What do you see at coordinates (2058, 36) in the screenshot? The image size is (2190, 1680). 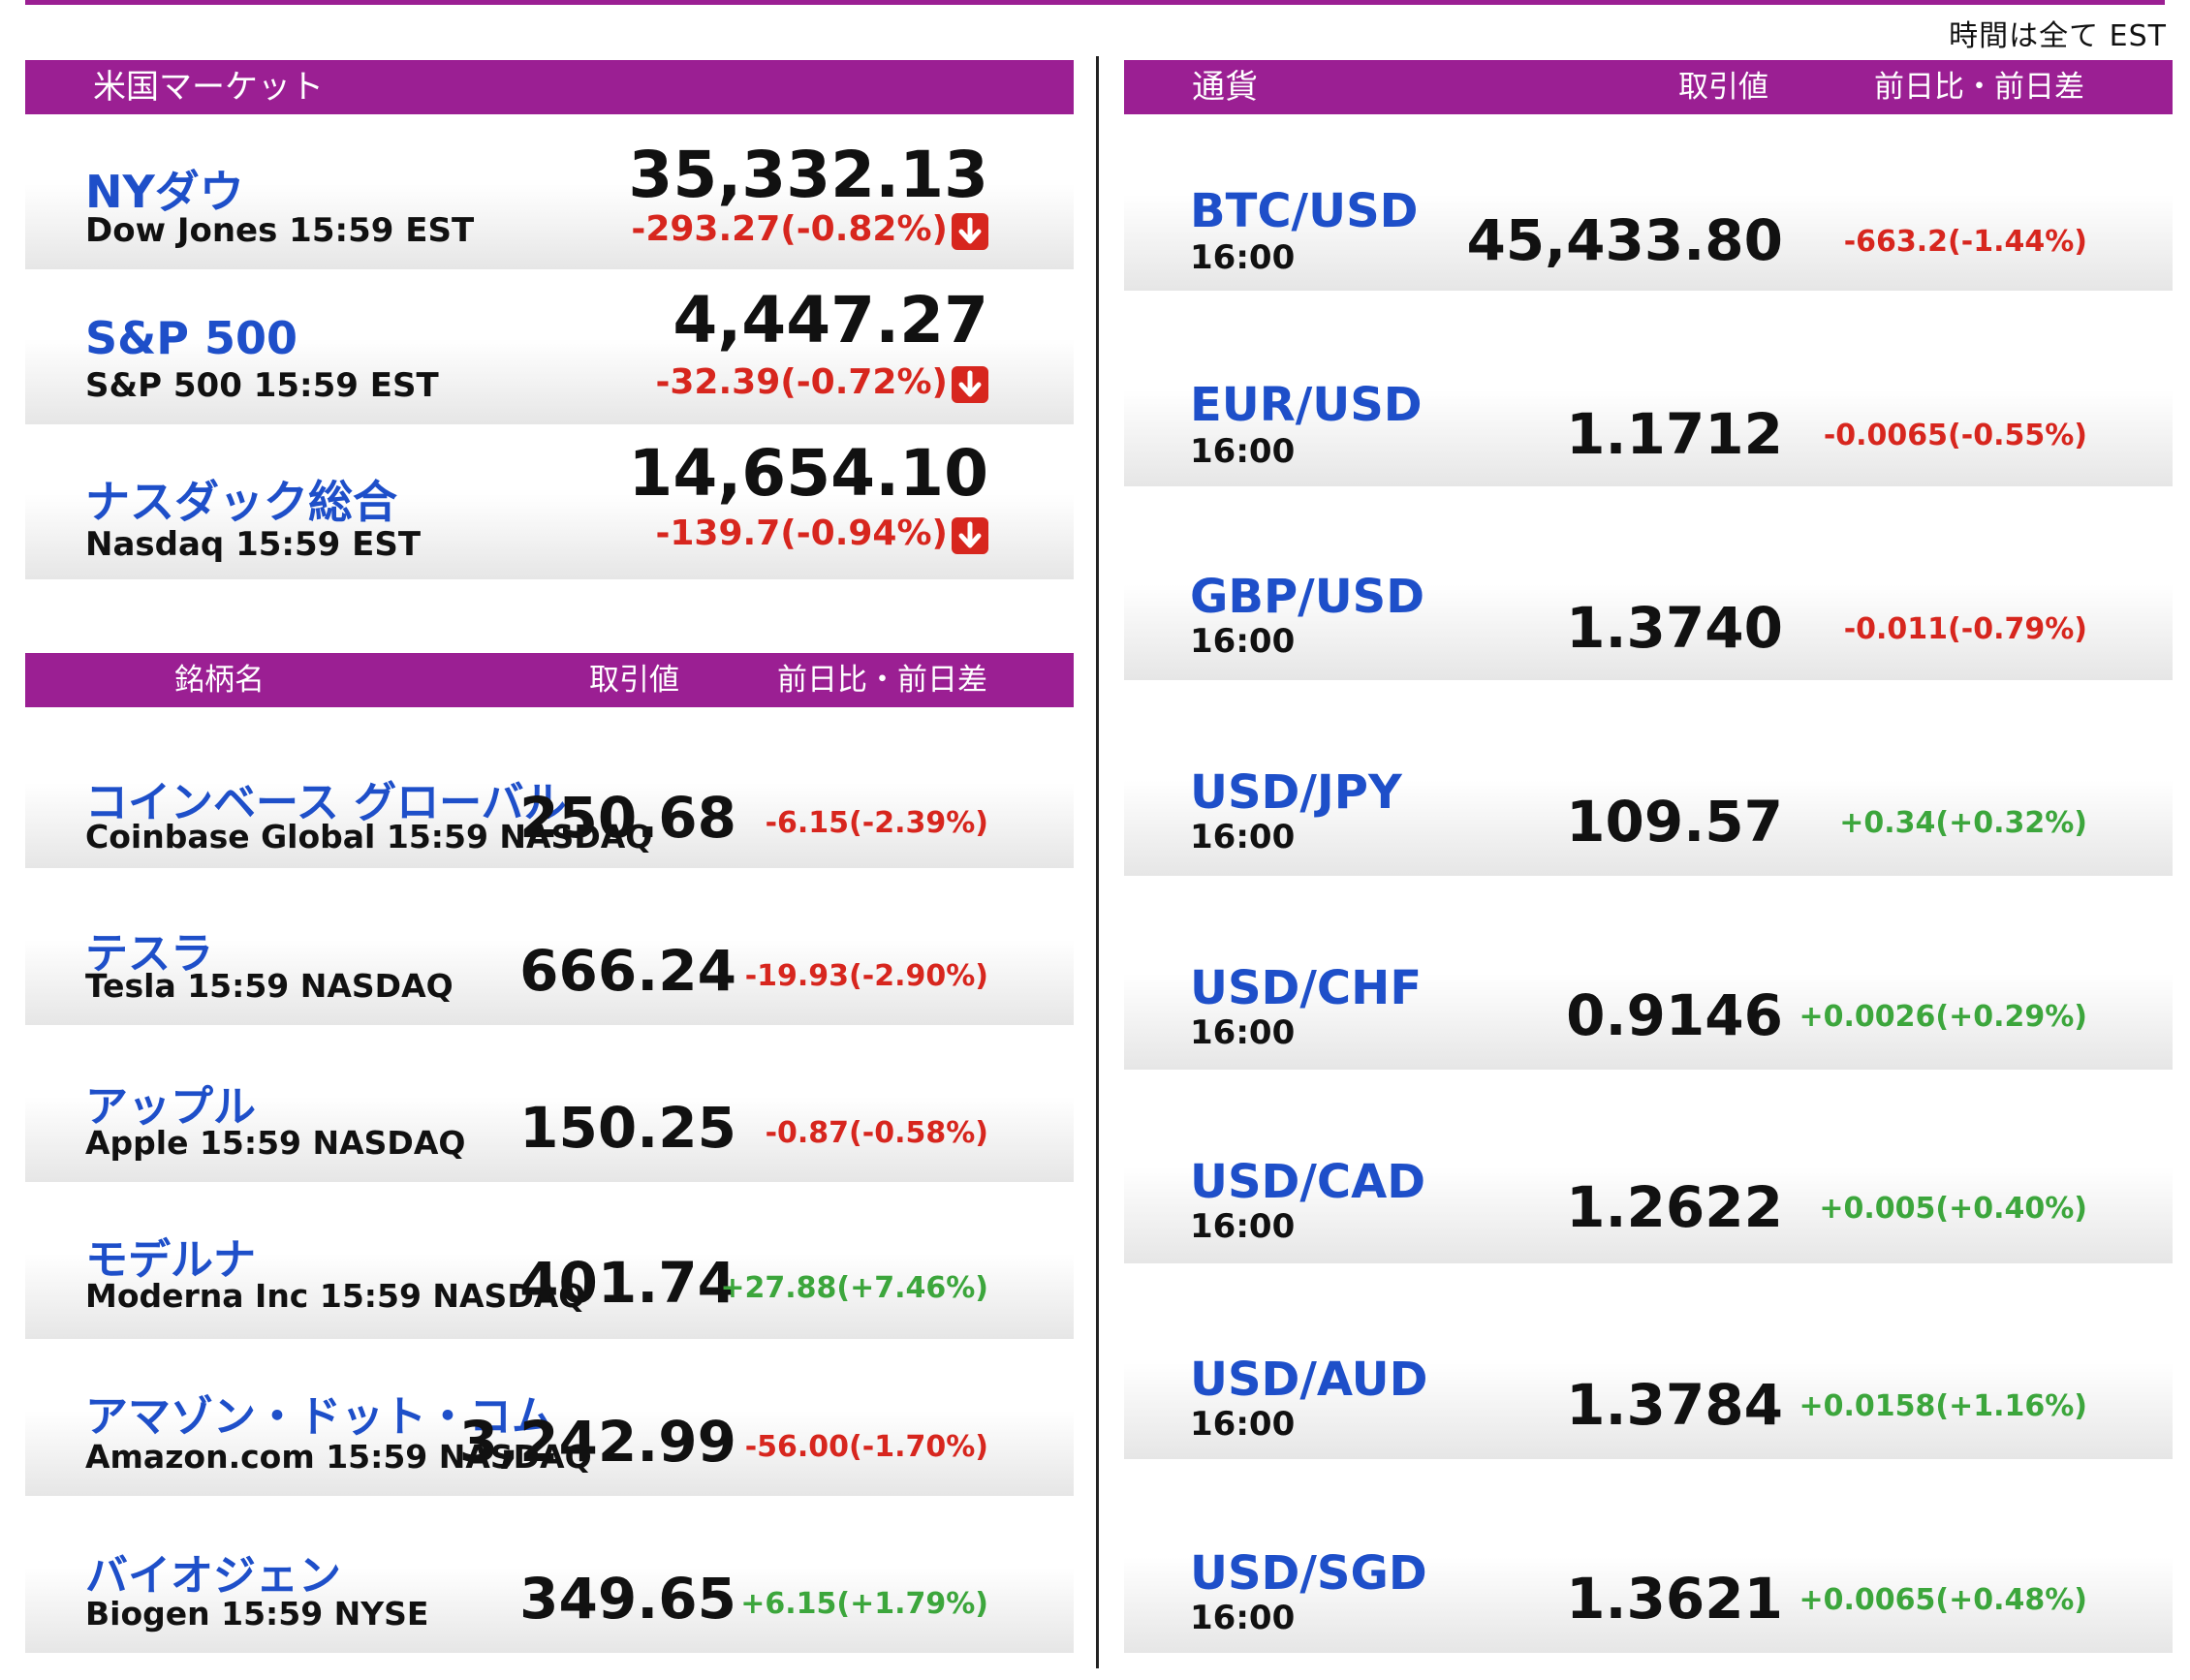 I see `timezone-note: 時間は全て EST` at bounding box center [2058, 36].